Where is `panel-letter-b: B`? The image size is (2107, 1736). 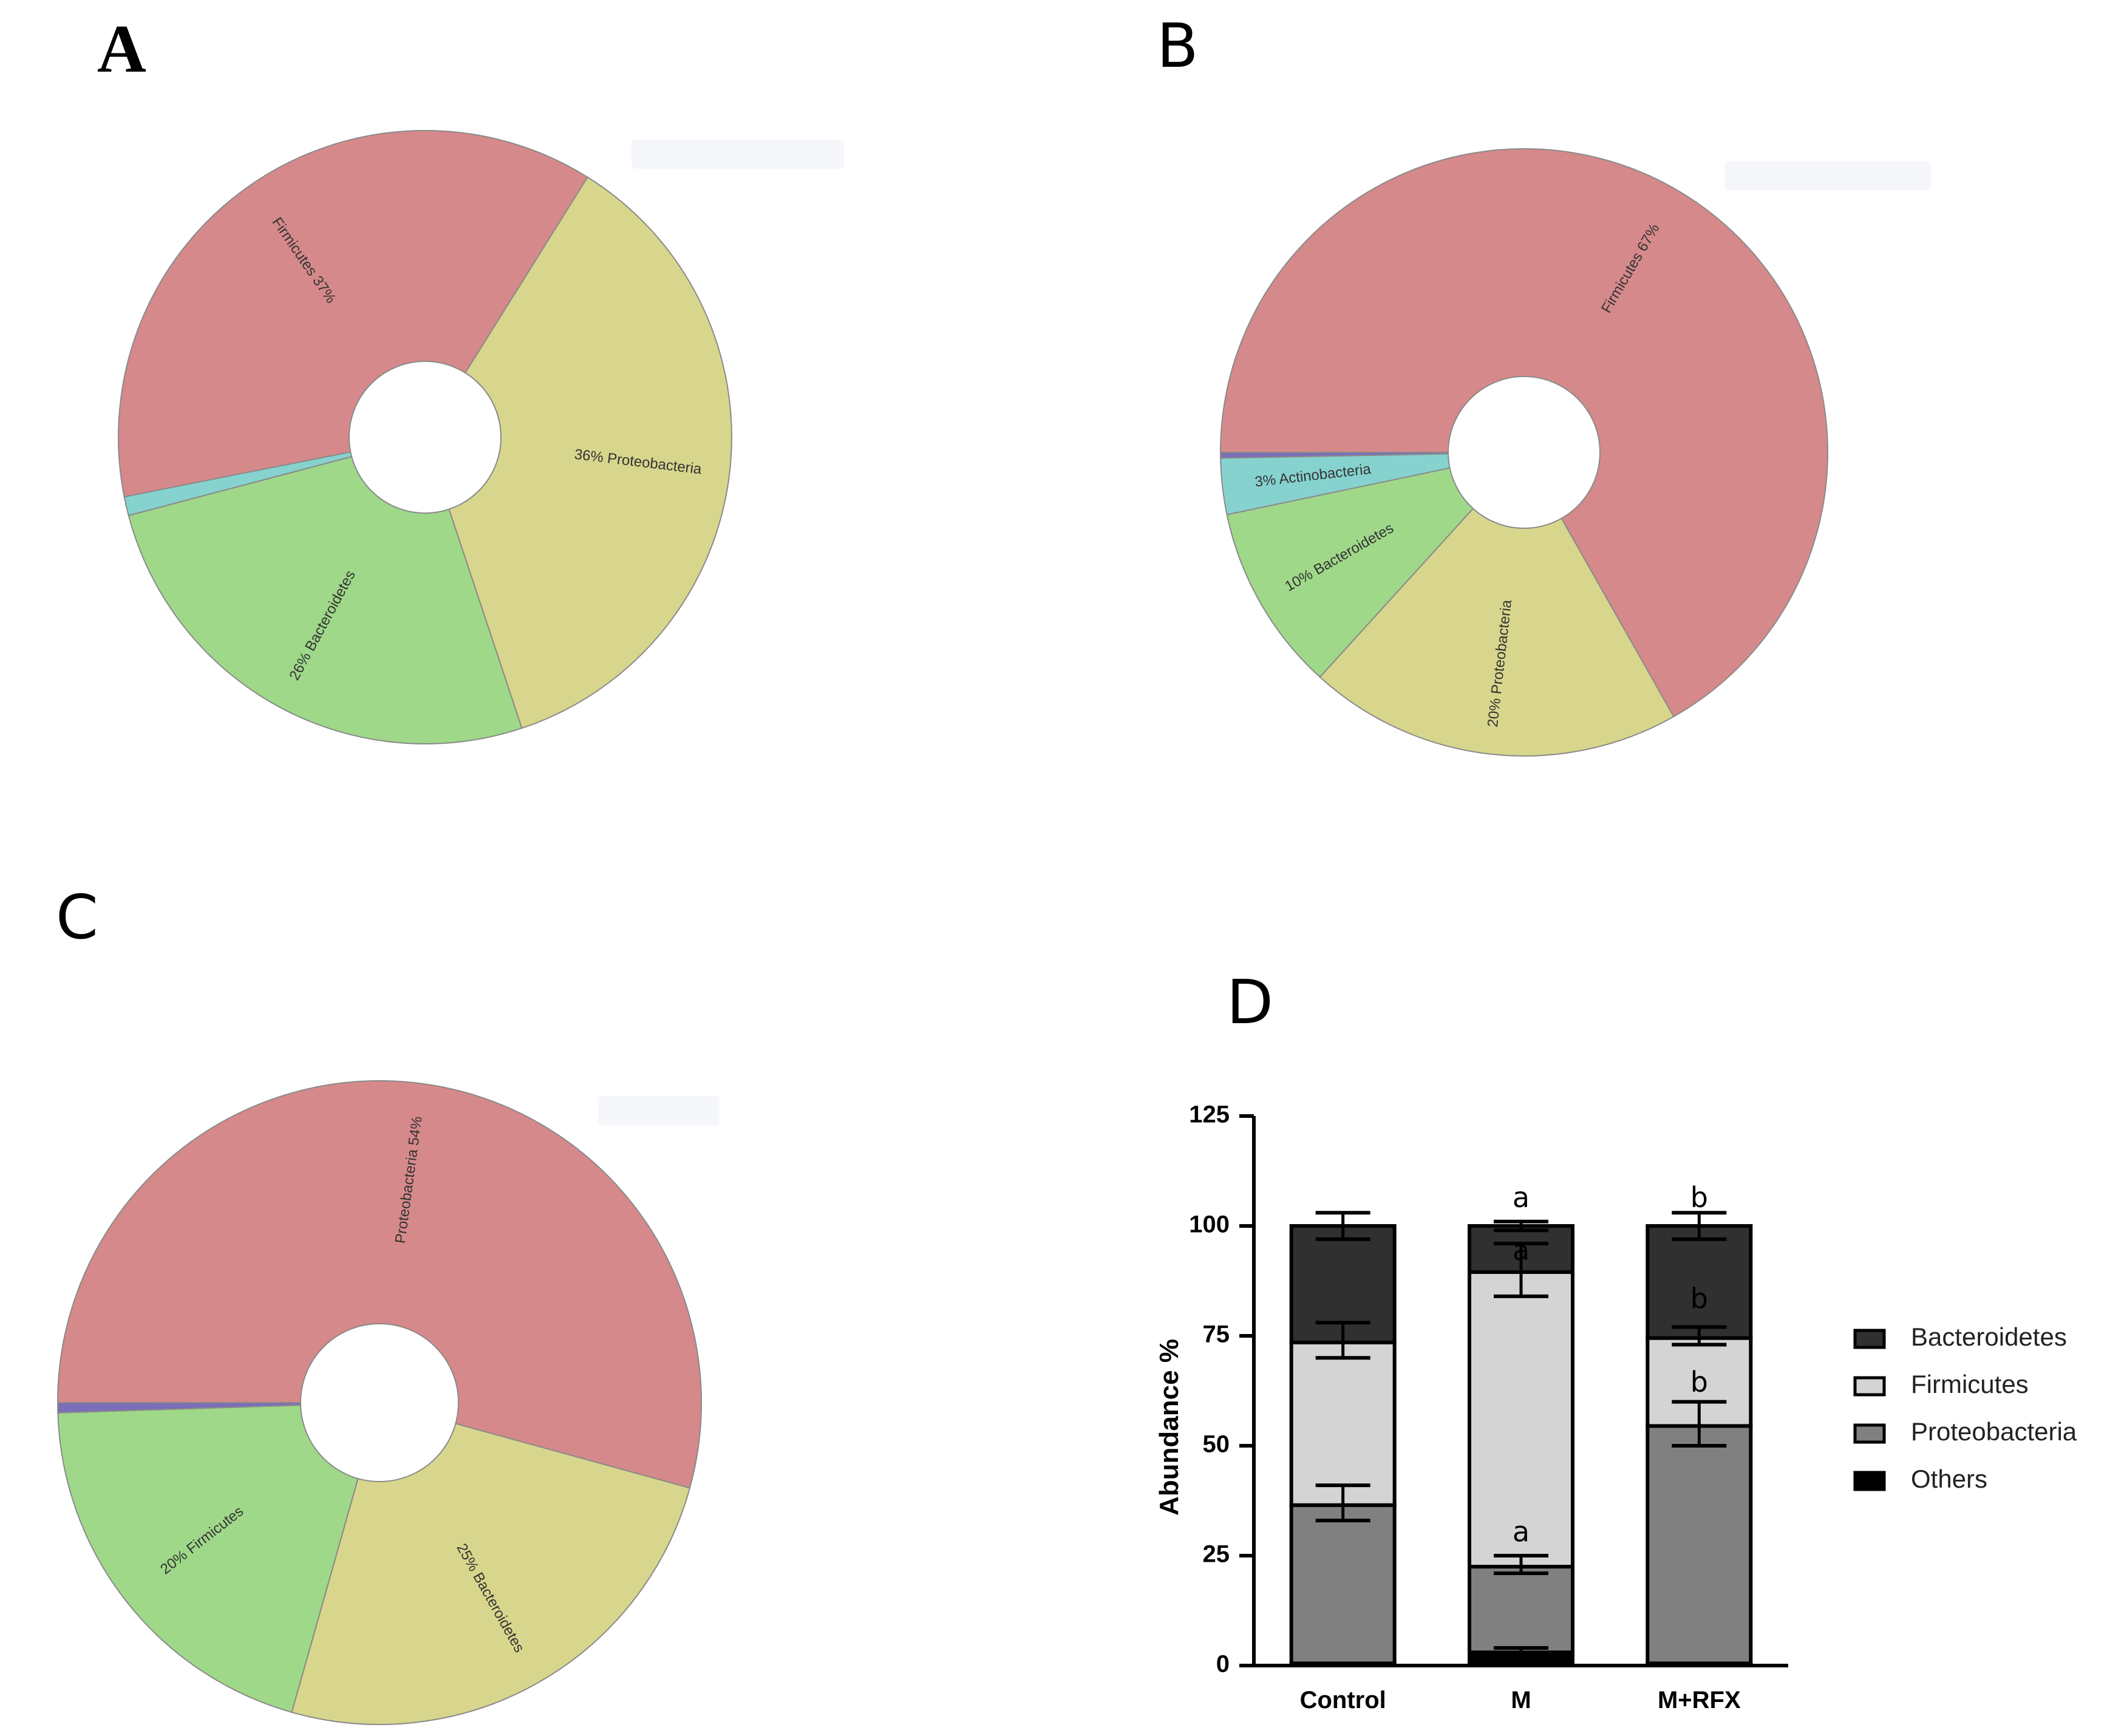
panel-letter-b: B is located at coordinates (1178, 45).